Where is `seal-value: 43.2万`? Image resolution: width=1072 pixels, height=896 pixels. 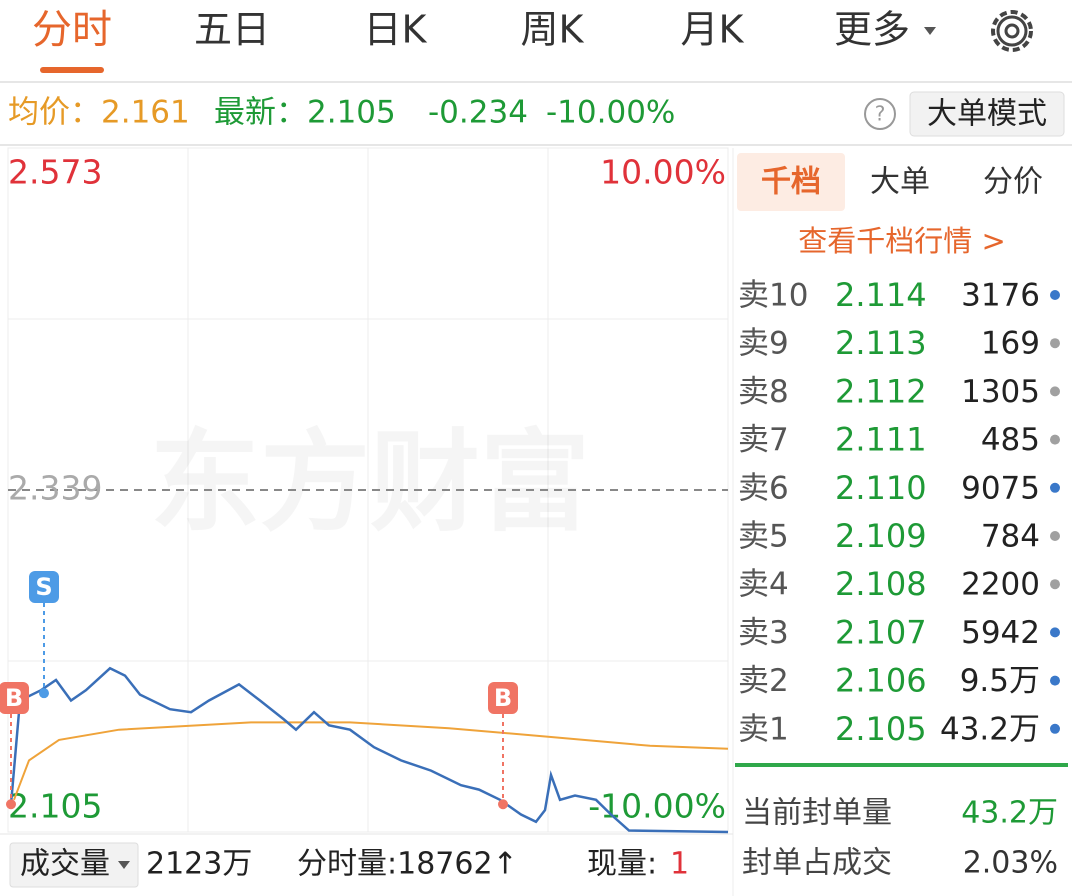 seal-value: 43.2万 is located at coordinates (1009, 813).